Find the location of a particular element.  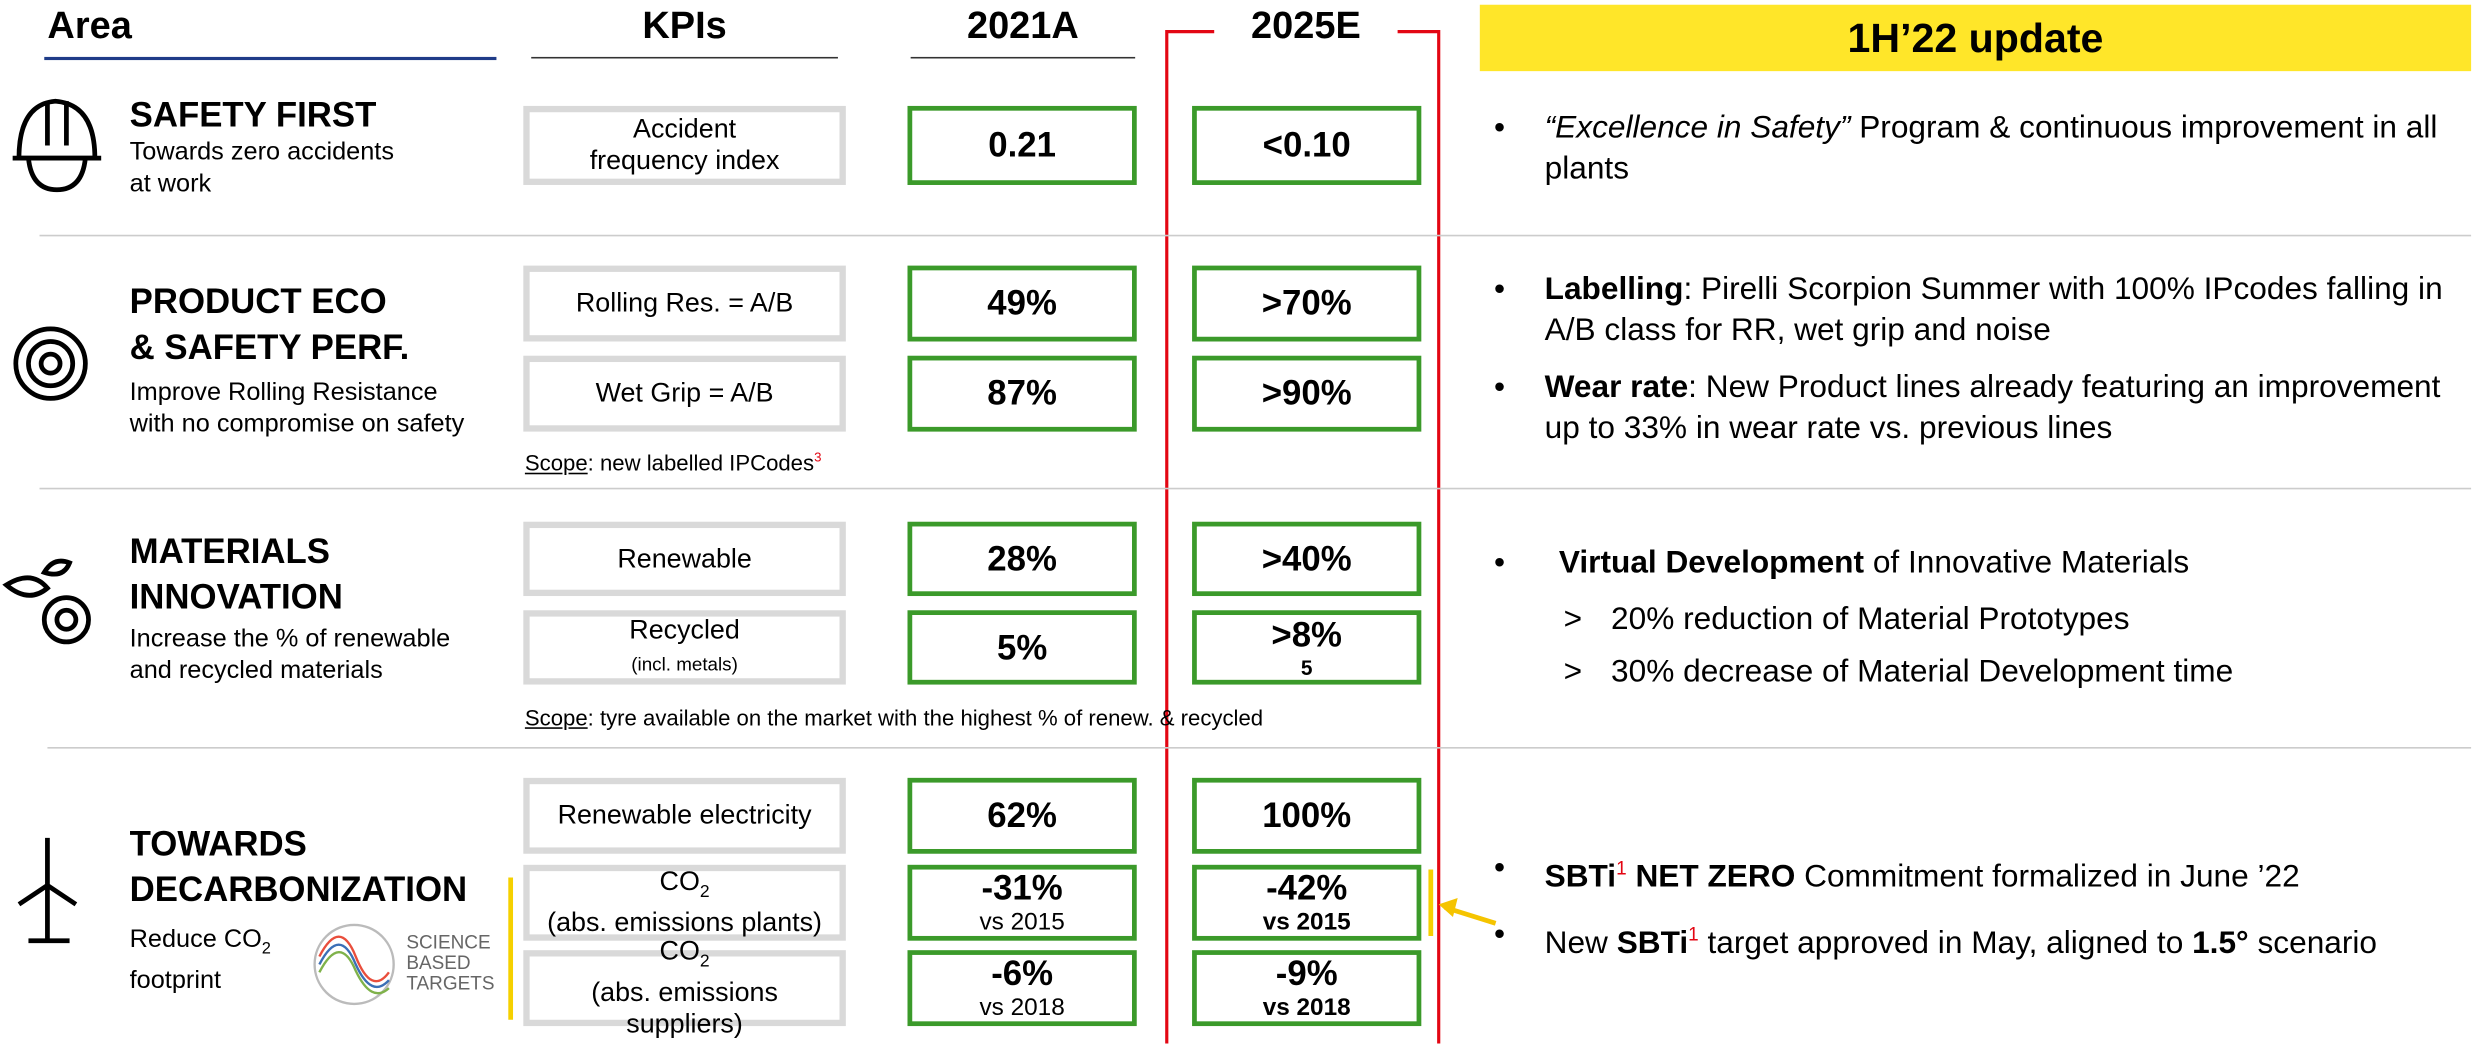

text-run: Virtual Development is located at coordinates (1711, 563).